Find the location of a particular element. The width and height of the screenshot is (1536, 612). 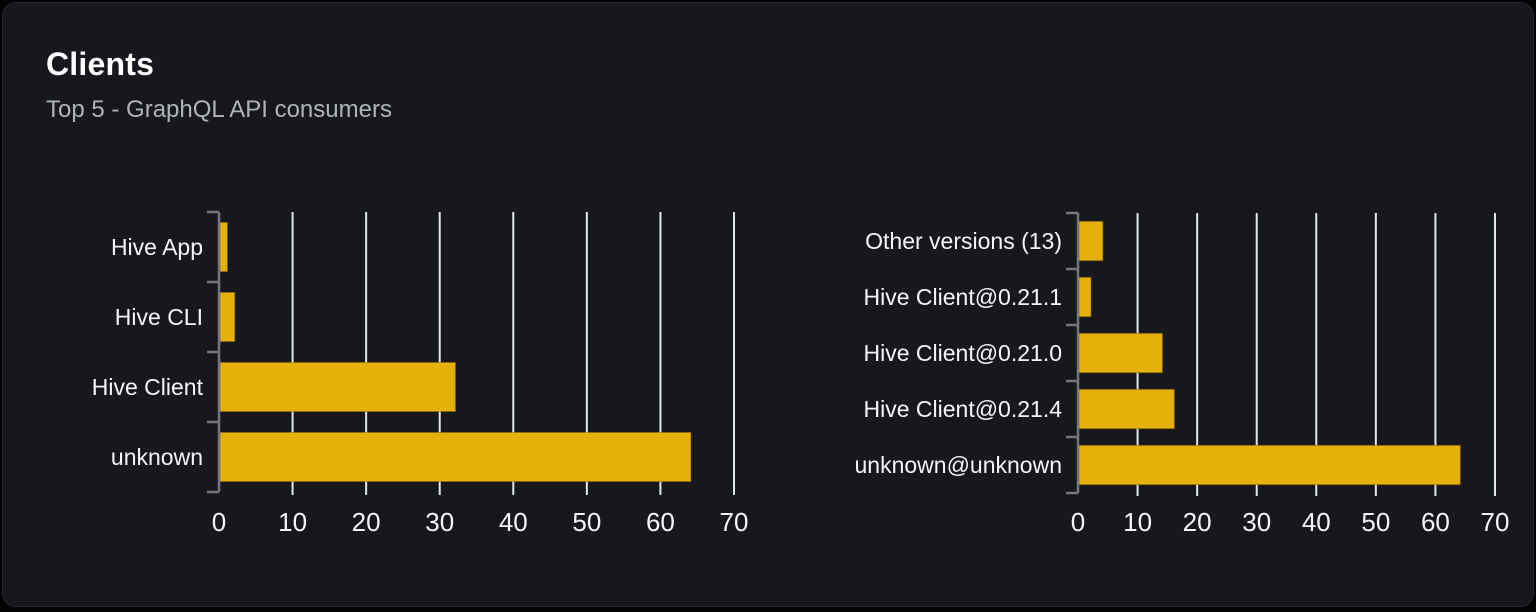

category-label: Hive CLI is located at coordinates (159, 317).